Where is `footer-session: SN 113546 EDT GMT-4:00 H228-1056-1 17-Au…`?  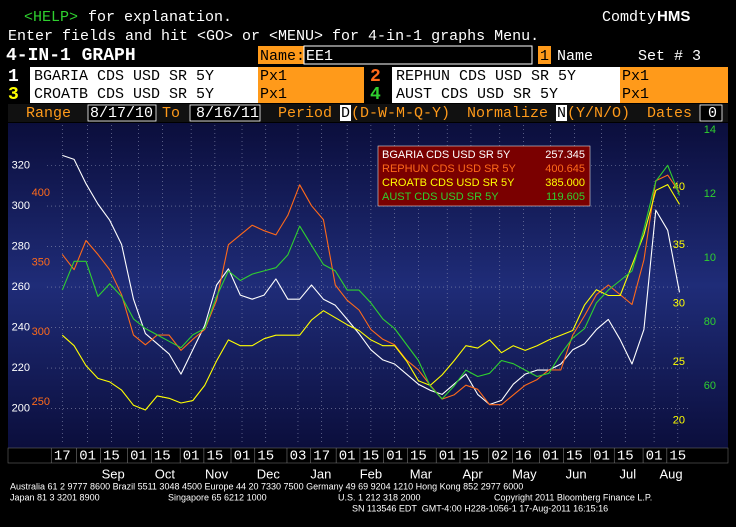
footer-session: SN 113546 EDT GMT-4:00 H228-1056-1 17-Au… is located at coordinates (480, 508).